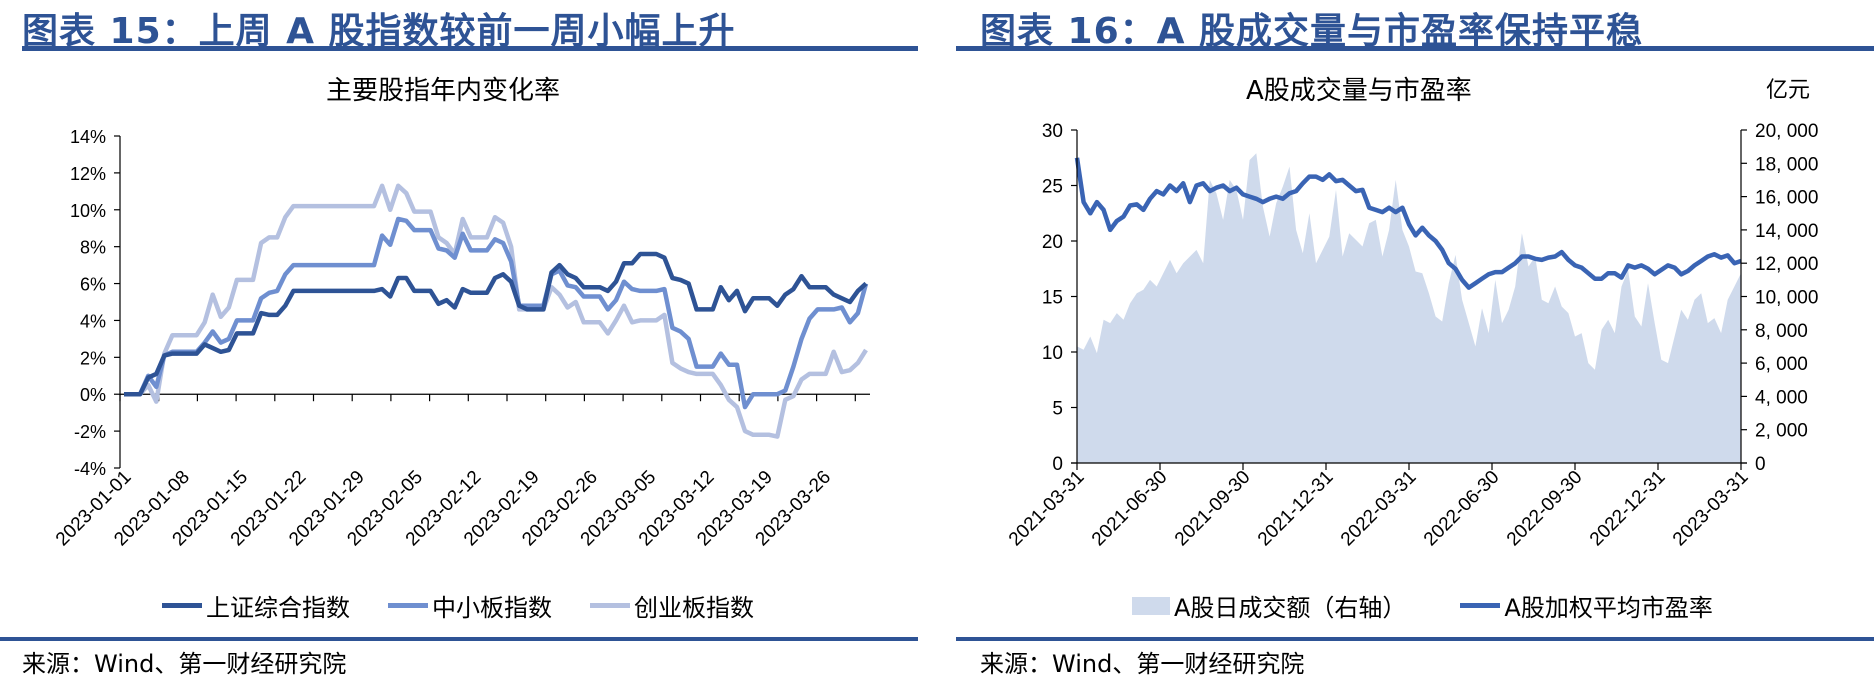 The image size is (1874, 679). I want to click on legend-item-pe: A股加权平均市盈率, so click(1586, 605).